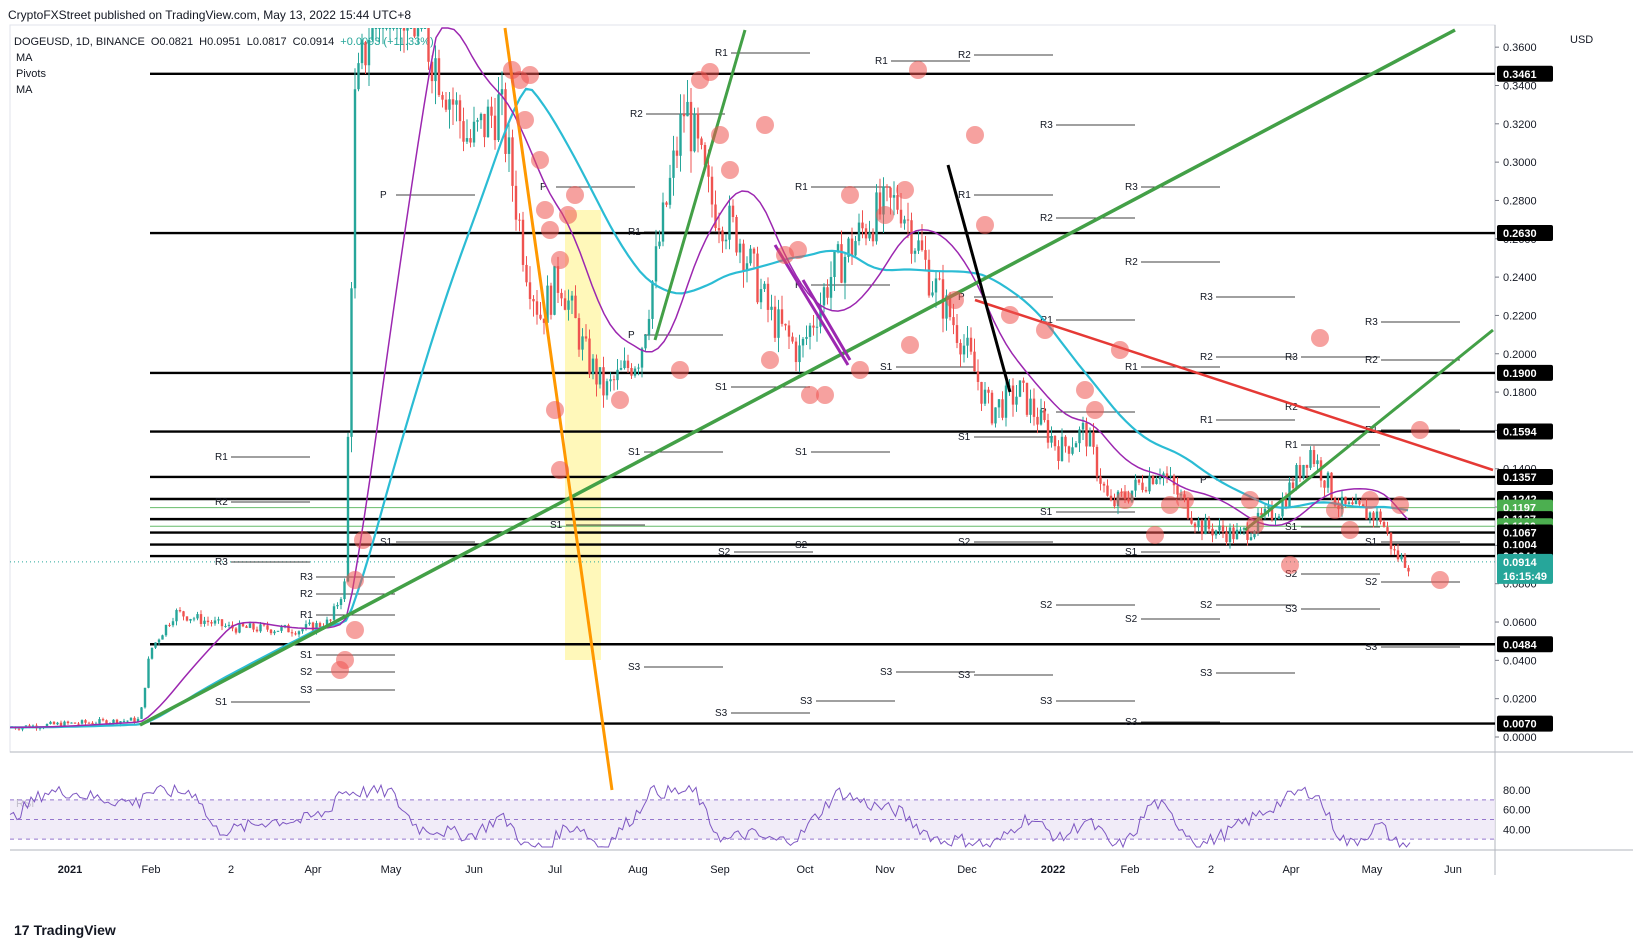 This screenshot has width=1633, height=947. What do you see at coordinates (24, 58) in the screenshot?
I see `legend-ma-1: MA` at bounding box center [24, 58].